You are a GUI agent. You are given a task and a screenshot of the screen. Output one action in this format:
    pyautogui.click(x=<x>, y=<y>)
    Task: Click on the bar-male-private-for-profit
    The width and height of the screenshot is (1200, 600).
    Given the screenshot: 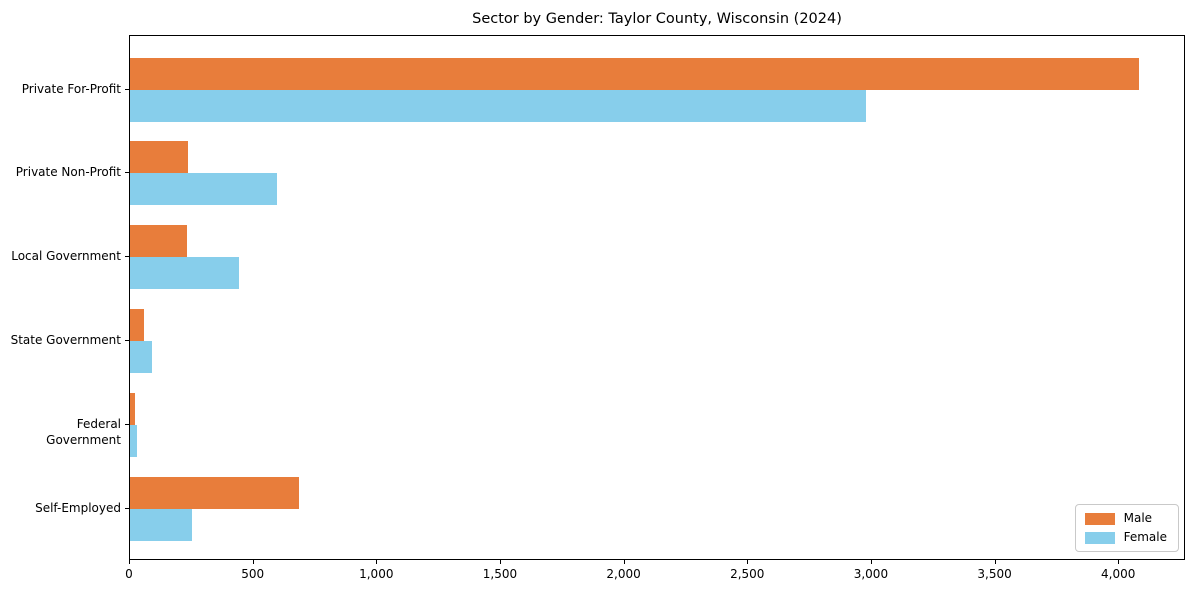 What is the action you would take?
    pyautogui.click(x=634, y=73)
    